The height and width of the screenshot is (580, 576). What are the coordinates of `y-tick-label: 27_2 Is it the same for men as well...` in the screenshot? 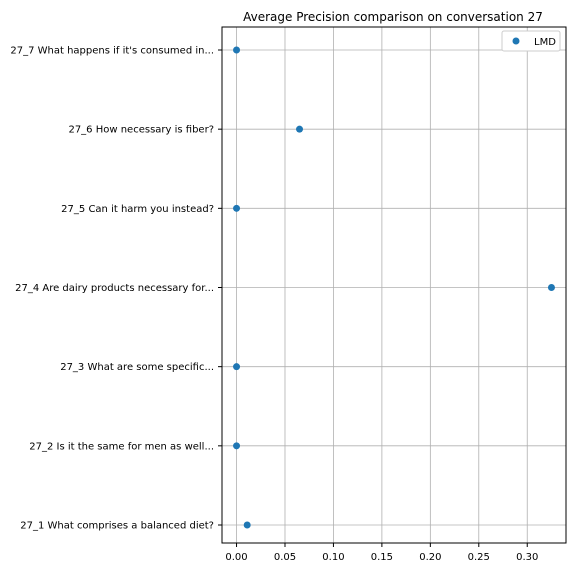 It's located at (121, 446).